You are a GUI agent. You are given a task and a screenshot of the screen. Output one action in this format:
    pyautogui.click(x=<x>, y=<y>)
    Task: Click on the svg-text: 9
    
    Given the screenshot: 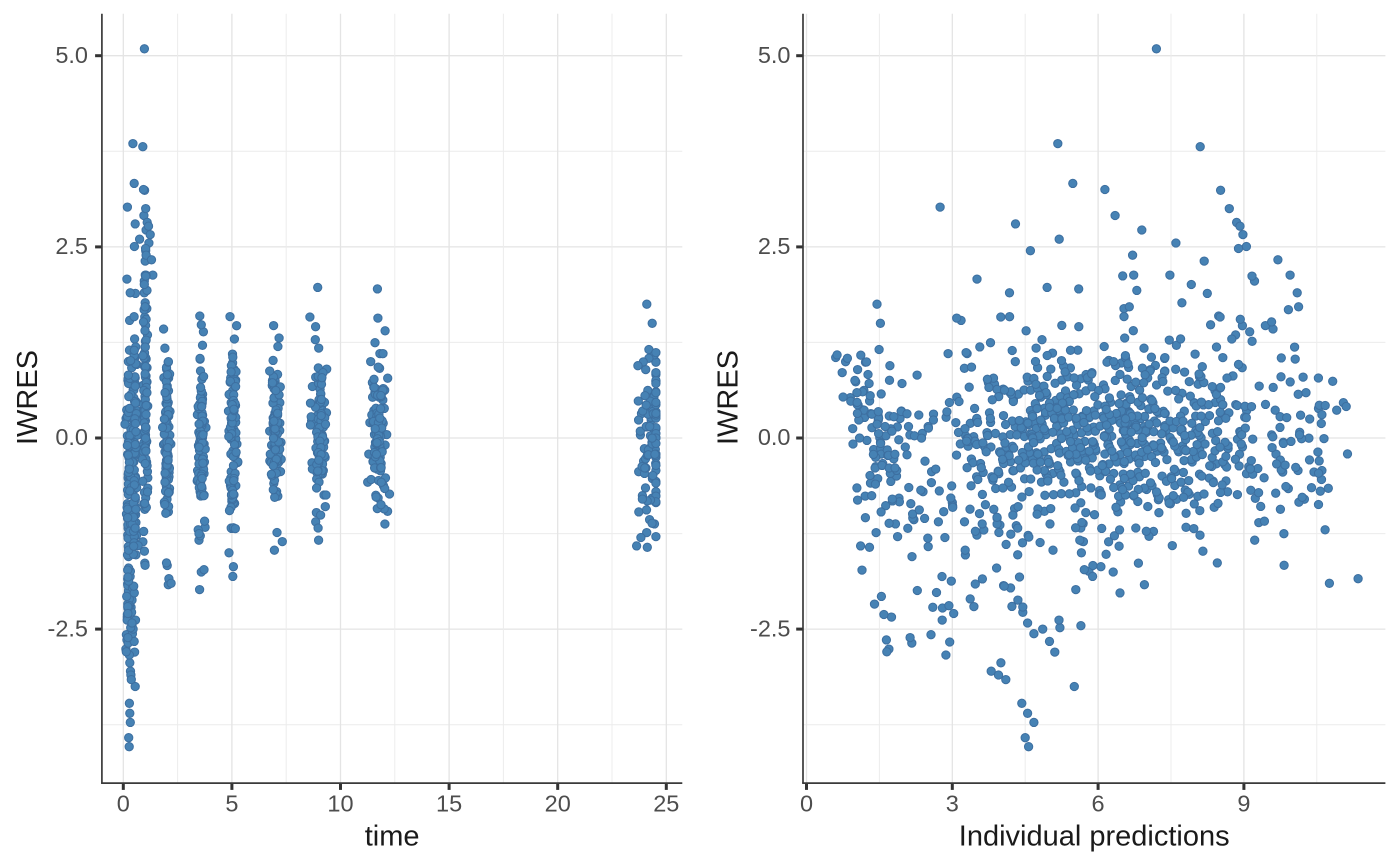 What is the action you would take?
    pyautogui.click(x=1243, y=803)
    